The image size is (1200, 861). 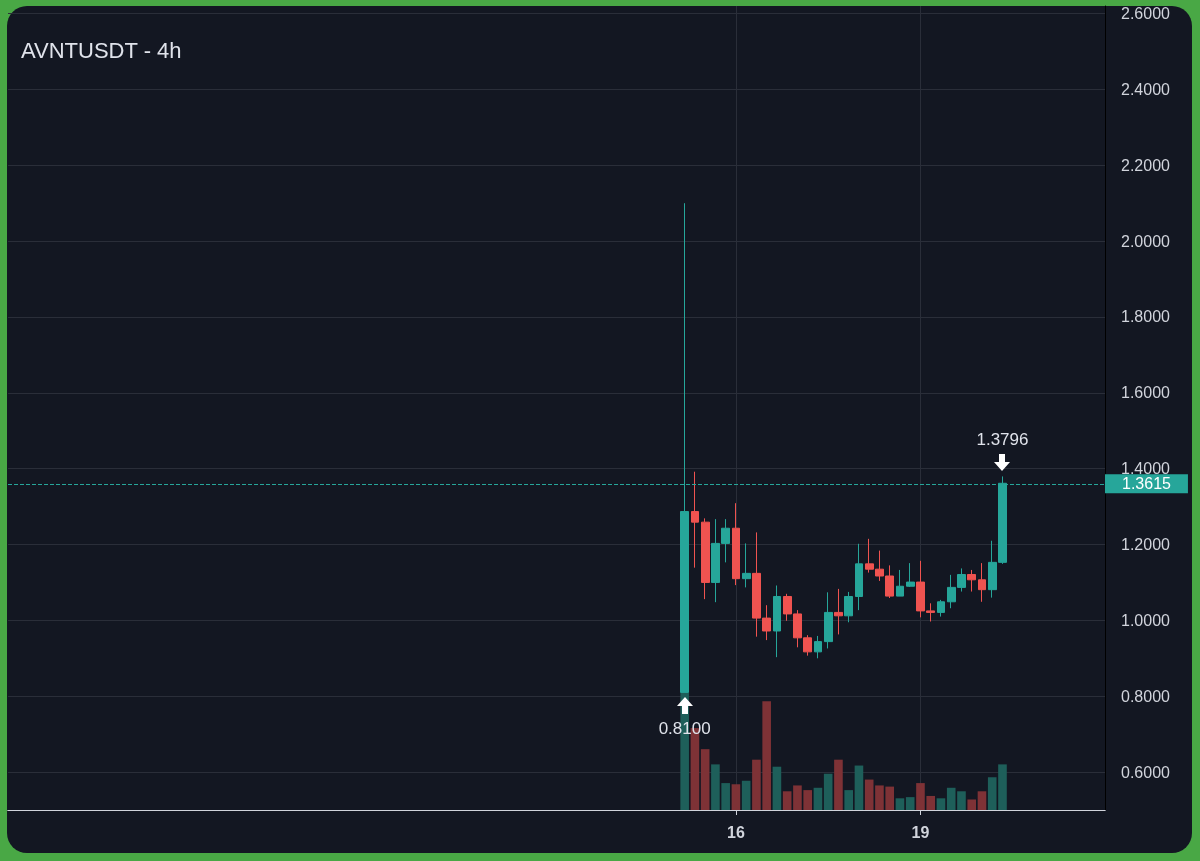 I want to click on y-tick-label: 1.8000, so click(x=1146, y=317).